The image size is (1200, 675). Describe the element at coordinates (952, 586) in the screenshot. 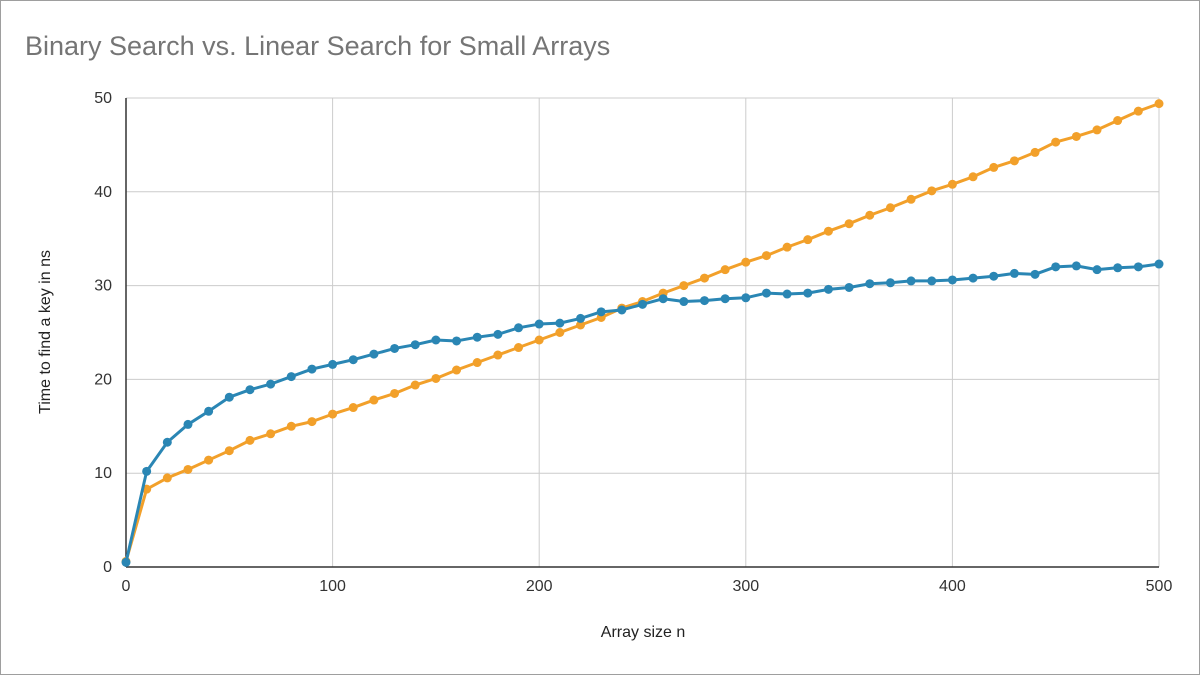

I see `x-tick-label: 400` at that location.